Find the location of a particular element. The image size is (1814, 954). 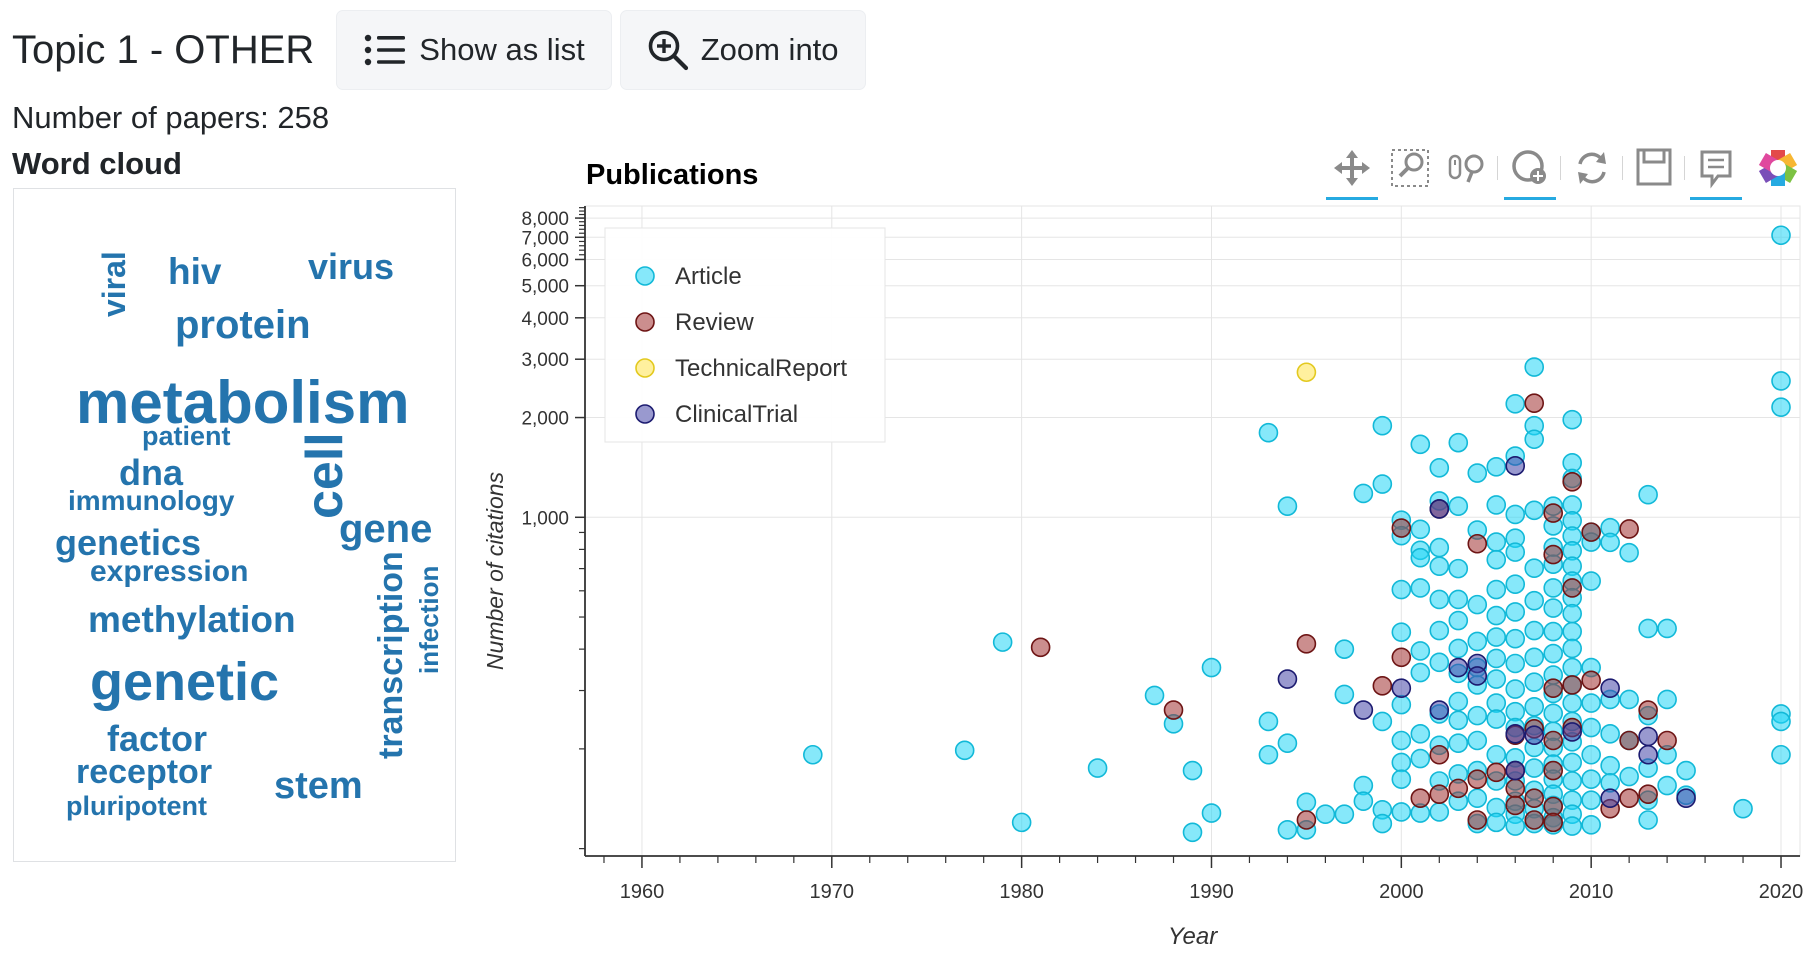

papers-count: Number of papers: 258 is located at coordinates (171, 117).